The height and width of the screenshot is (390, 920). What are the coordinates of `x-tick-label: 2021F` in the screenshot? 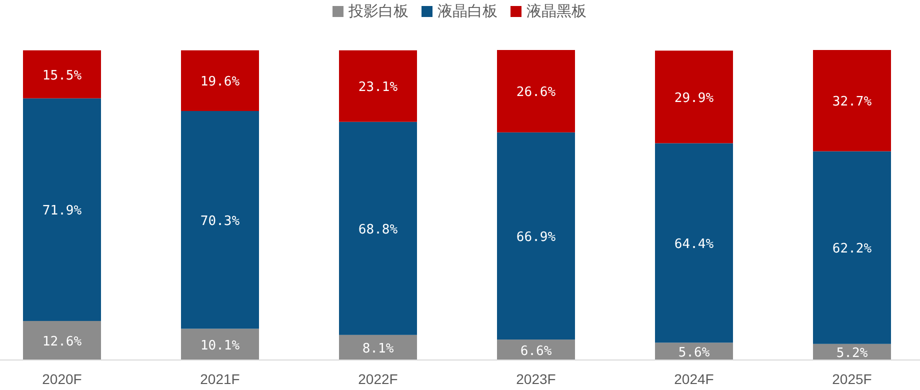 It's located at (220, 379).